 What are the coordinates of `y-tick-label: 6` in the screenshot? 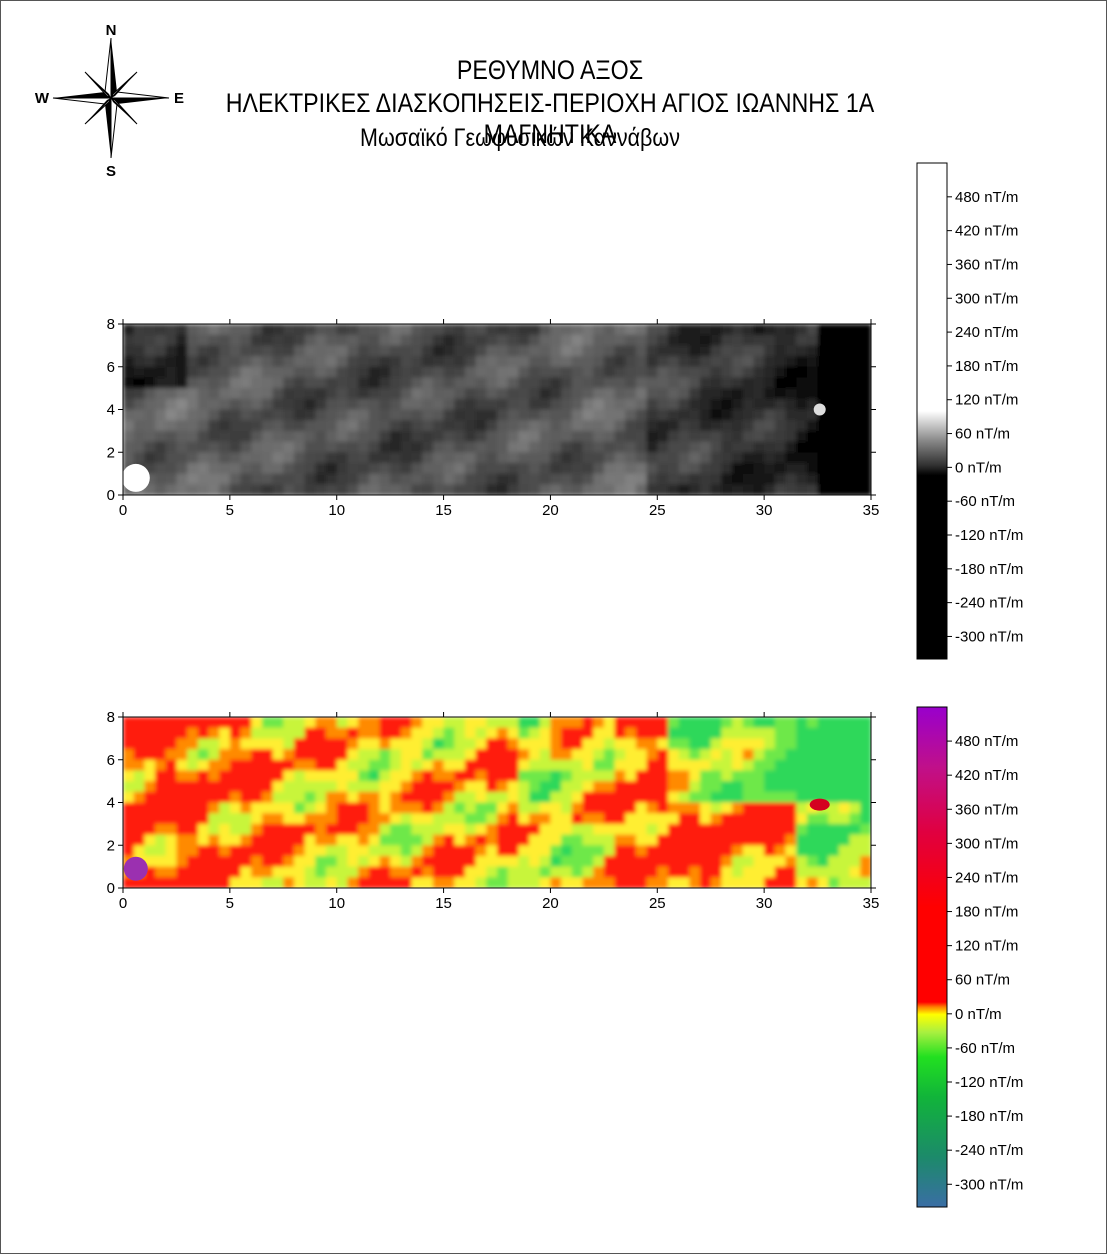 It's located at (111, 760).